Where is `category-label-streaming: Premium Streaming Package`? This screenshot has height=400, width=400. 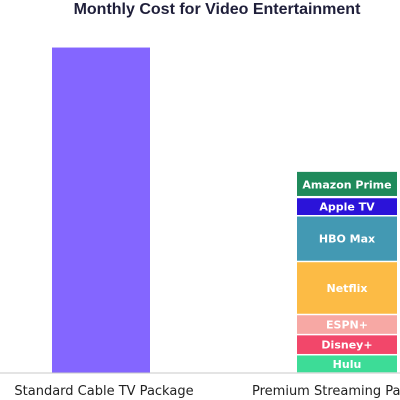 category-label-streaming: Premium Streaming Package is located at coordinates (326, 391).